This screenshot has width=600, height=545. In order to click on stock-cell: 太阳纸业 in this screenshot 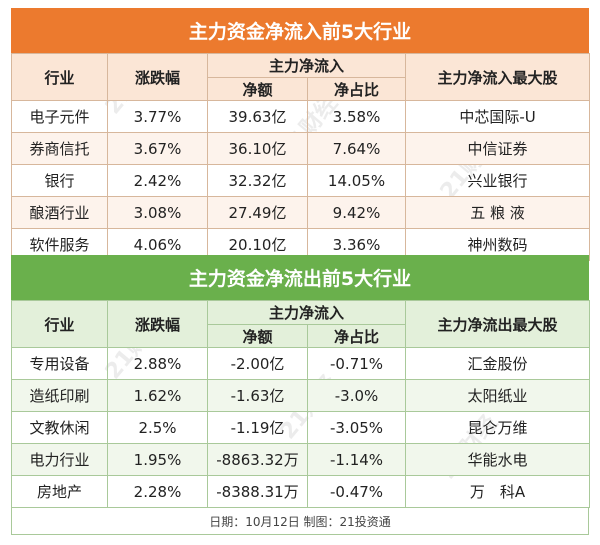, I will do `click(498, 395)`.